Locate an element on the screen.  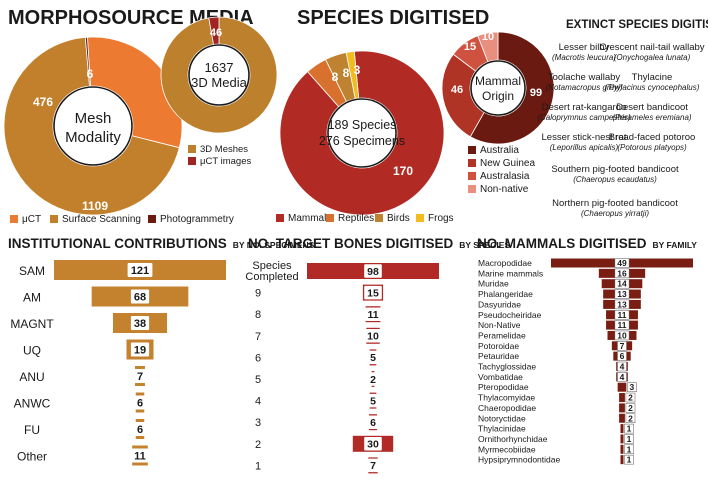
mammal-10-value-label: 4 is located at coordinates (622, 367).